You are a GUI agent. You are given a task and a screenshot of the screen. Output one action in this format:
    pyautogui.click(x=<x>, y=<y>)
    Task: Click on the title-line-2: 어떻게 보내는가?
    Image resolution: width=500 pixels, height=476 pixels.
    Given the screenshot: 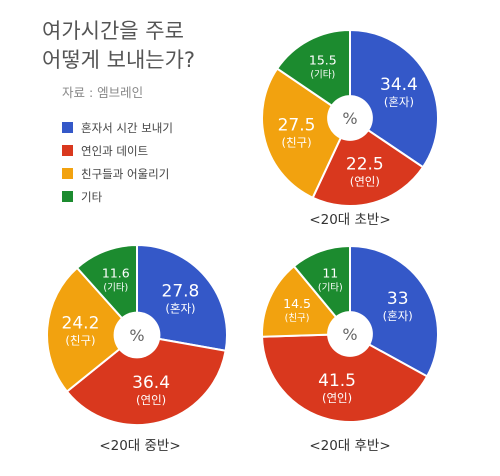 What is the action you would take?
    pyautogui.click(x=119, y=60)
    